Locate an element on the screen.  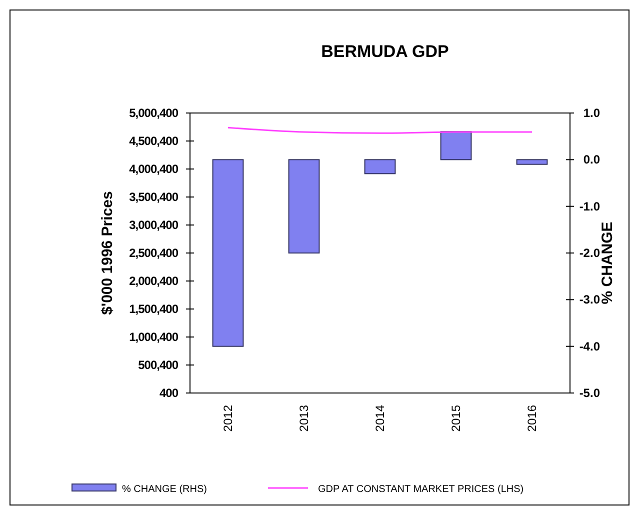
y2-tick-label: -1.0 is located at coordinates (589, 206).